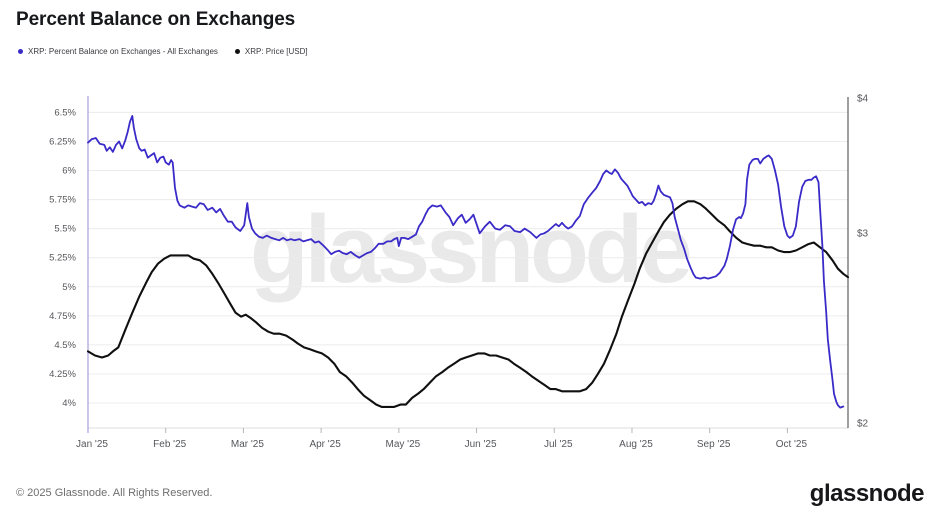  What do you see at coordinates (867, 493) in the screenshot?
I see `glassnode-logo: glassnode` at bounding box center [867, 493].